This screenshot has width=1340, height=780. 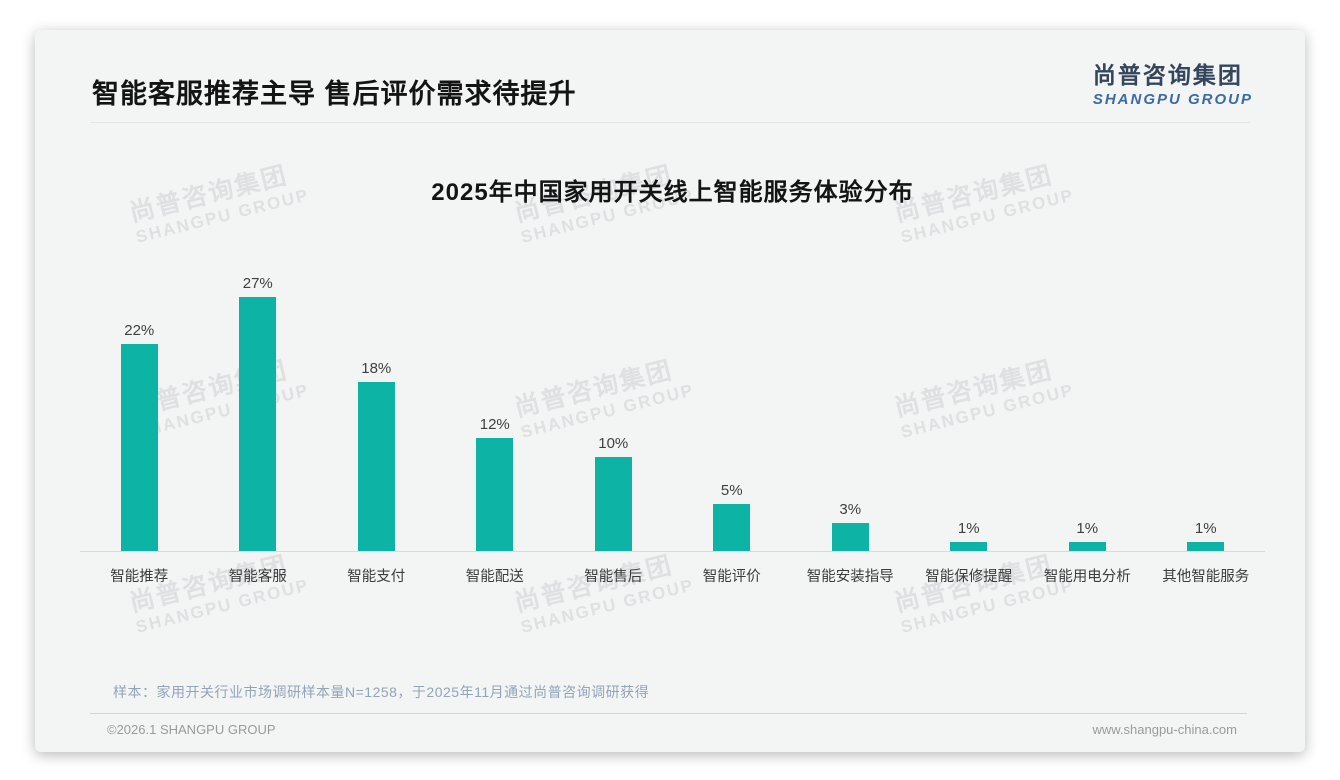 What do you see at coordinates (376, 368) in the screenshot?
I see `bar-value-label: 18%` at bounding box center [376, 368].